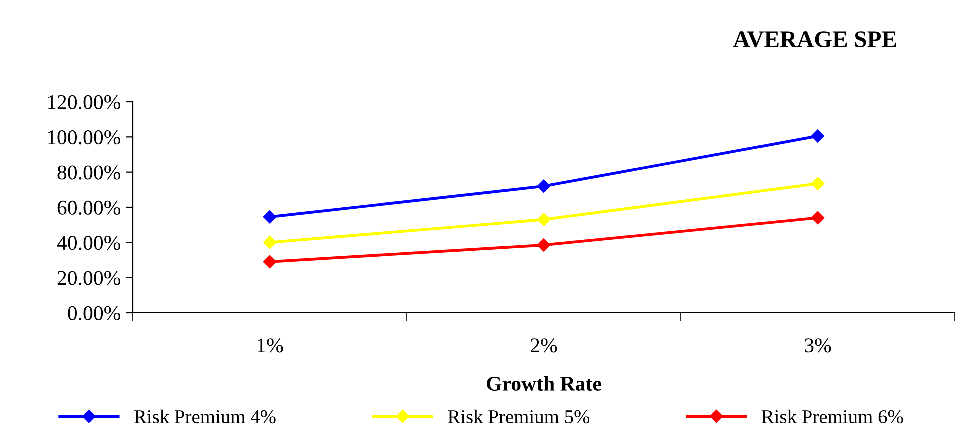 Image resolution: width=964 pixels, height=445 pixels. What do you see at coordinates (544, 383) in the screenshot?
I see `x-axis-title: Growth Rate` at bounding box center [544, 383].